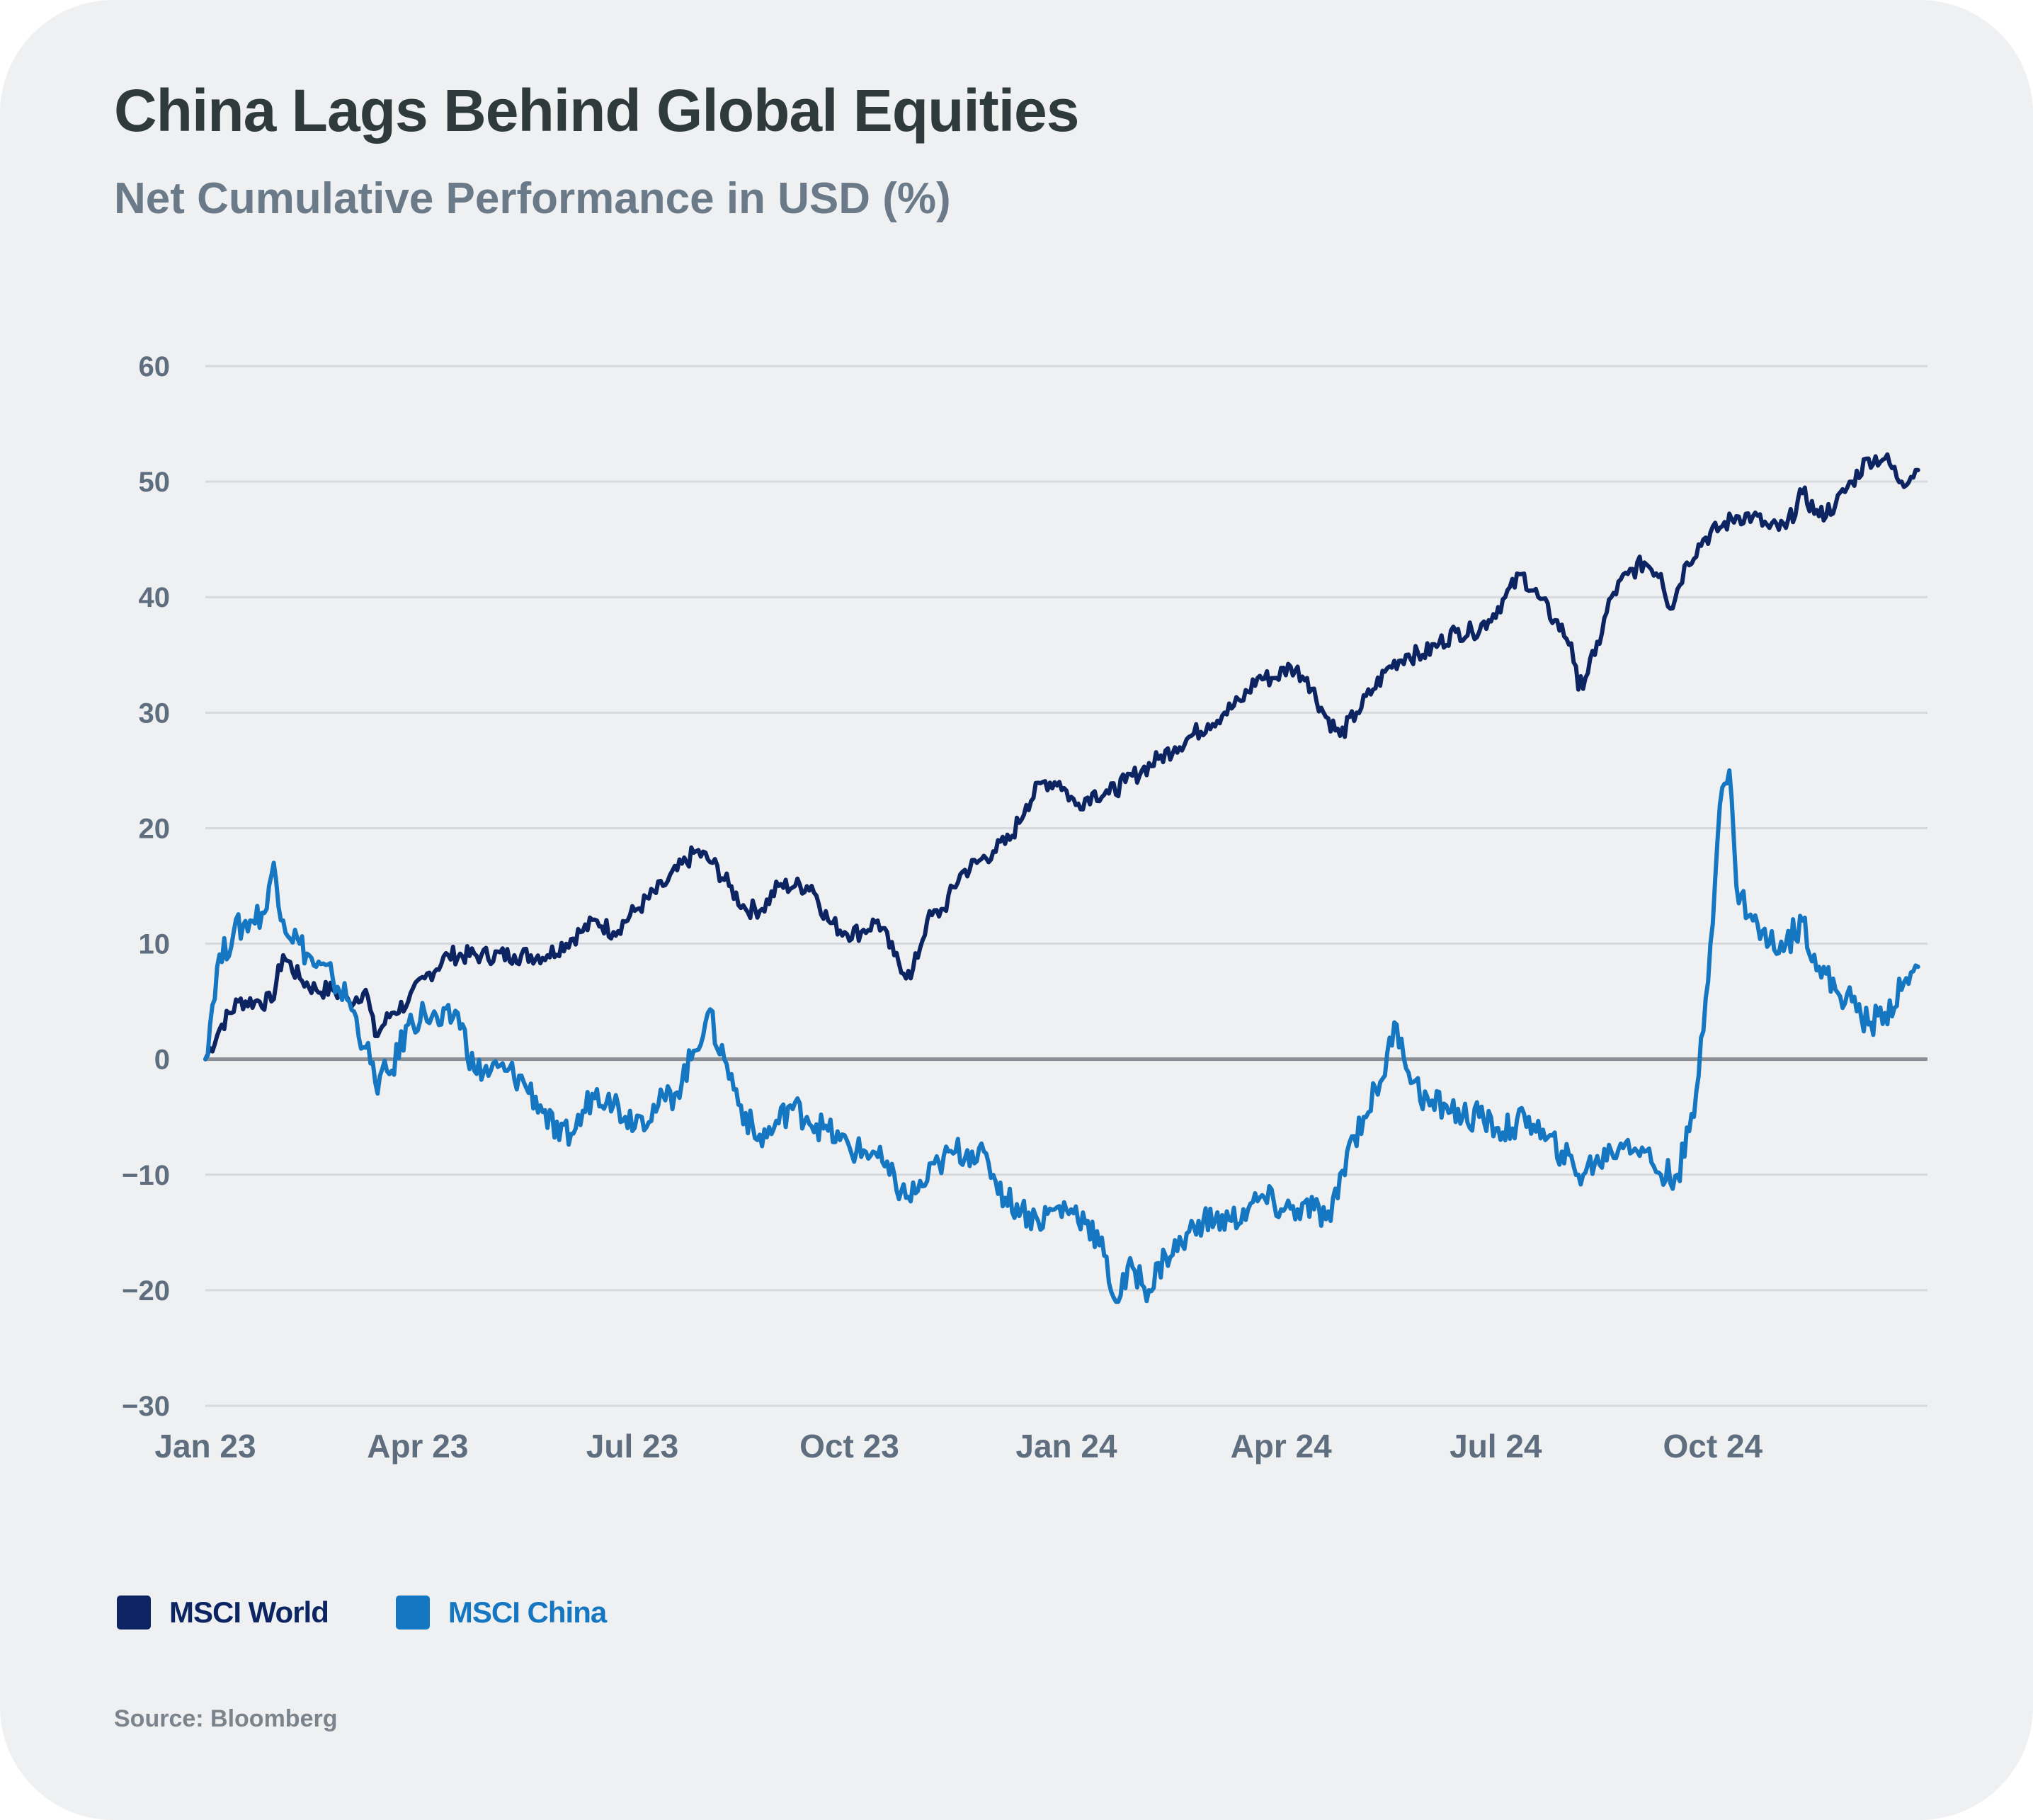 Image resolution: width=2033 pixels, height=1820 pixels. Describe the element at coordinates (146, 1291) in the screenshot. I see `y-tick-label: −20` at that location.